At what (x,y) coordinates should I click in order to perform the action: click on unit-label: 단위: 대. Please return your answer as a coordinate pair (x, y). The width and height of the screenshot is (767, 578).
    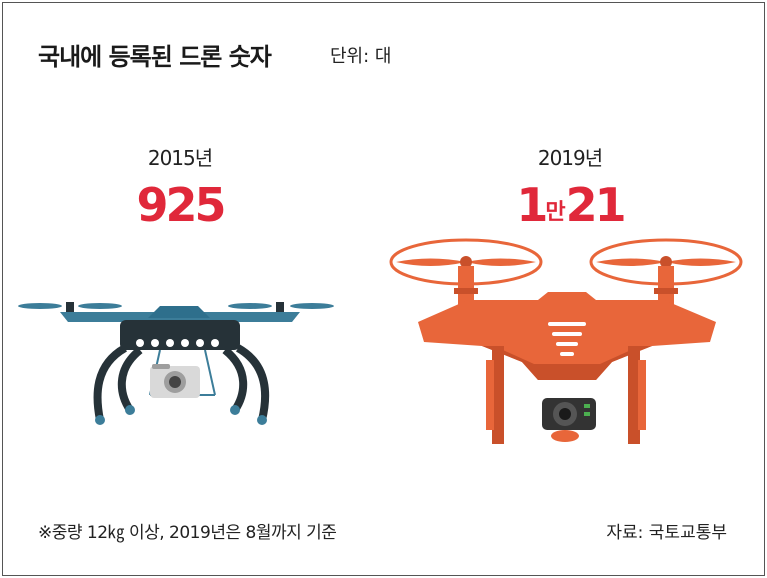
    Looking at the image, I should click on (361, 56).